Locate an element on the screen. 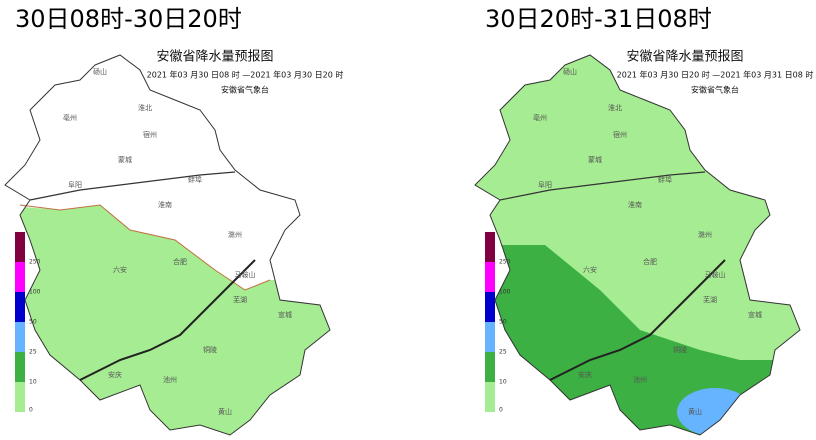  forecast-period: 2021 年03 月30 日08 时 —2021 年03 月30 日20 时 is located at coordinates (245, 75).